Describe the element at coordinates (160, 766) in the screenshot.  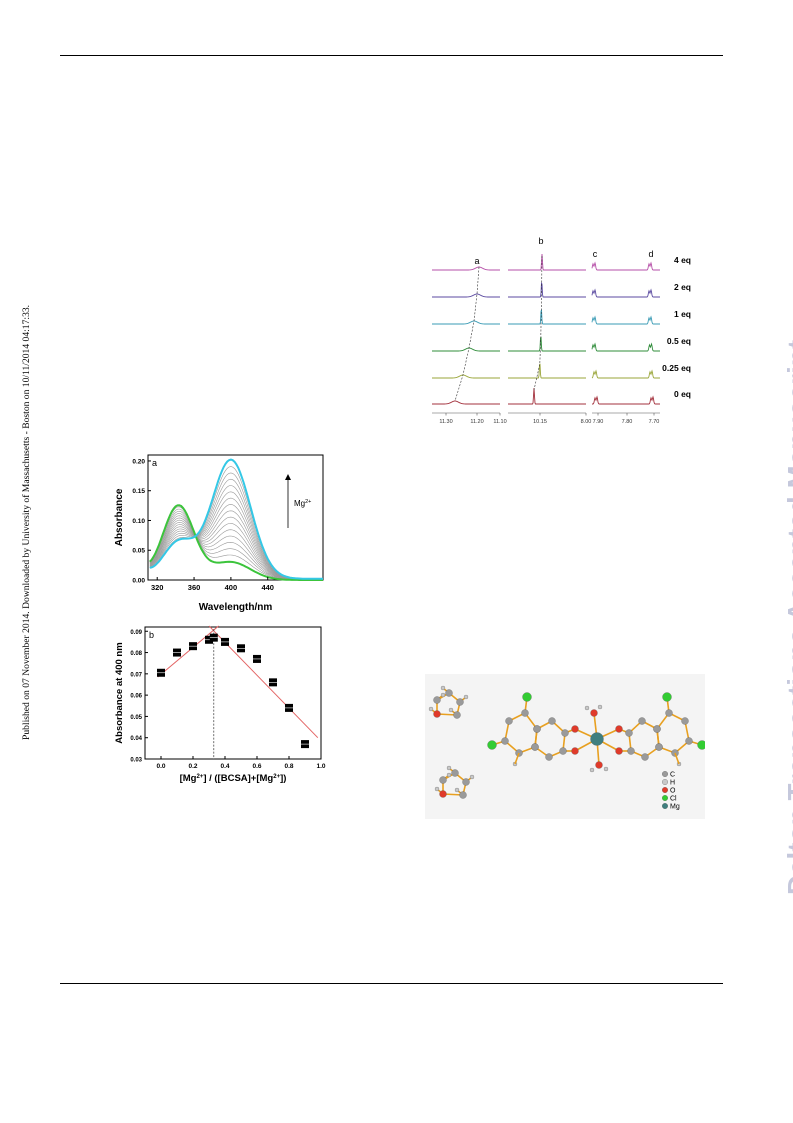
I see `x-tick-label: 0.0` at that location.